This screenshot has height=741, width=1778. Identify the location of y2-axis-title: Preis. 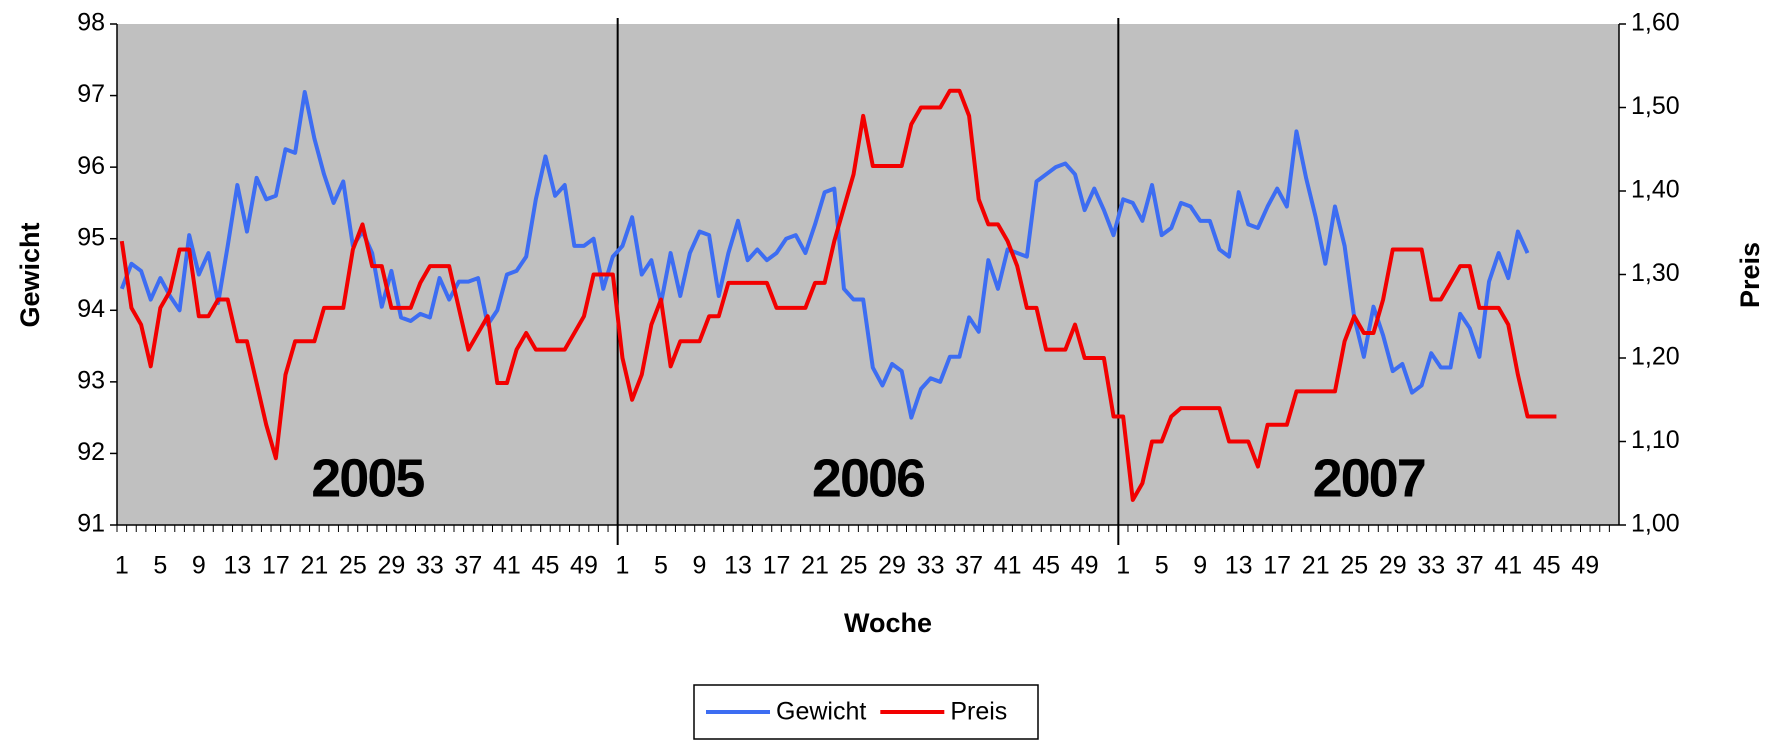
(1750, 275).